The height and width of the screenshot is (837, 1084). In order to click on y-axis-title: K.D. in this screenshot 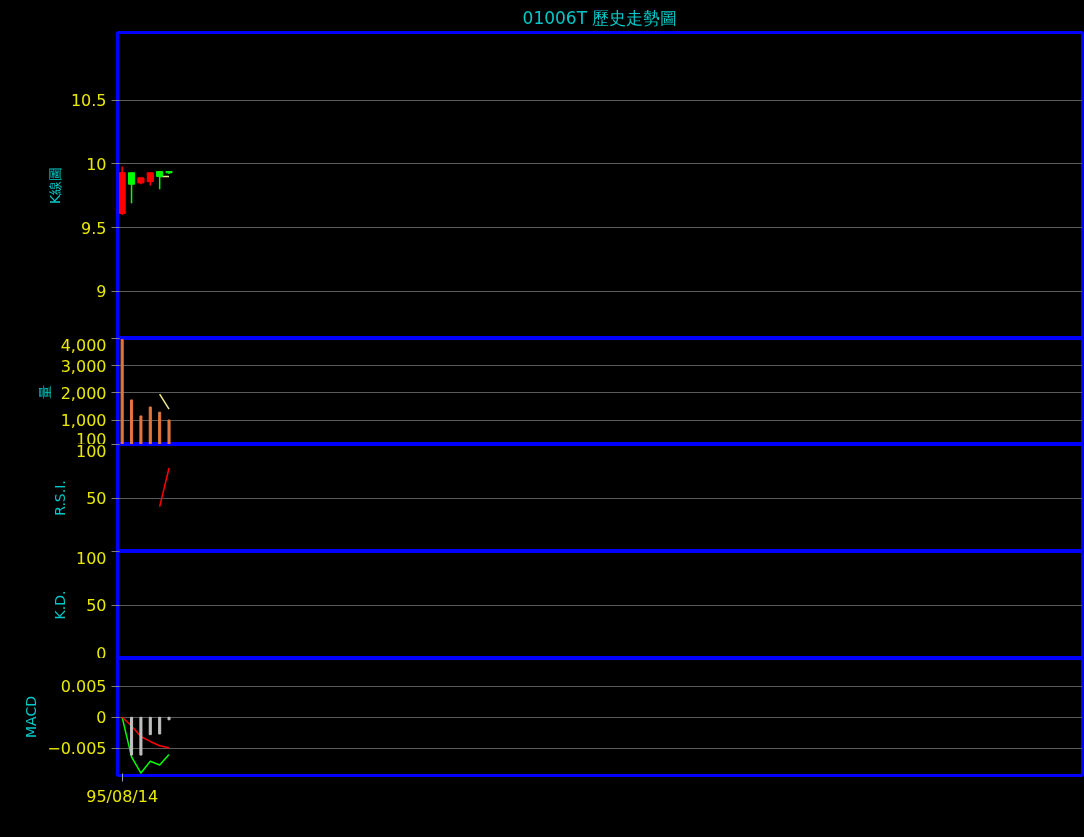, I will do `click(59, 605)`.